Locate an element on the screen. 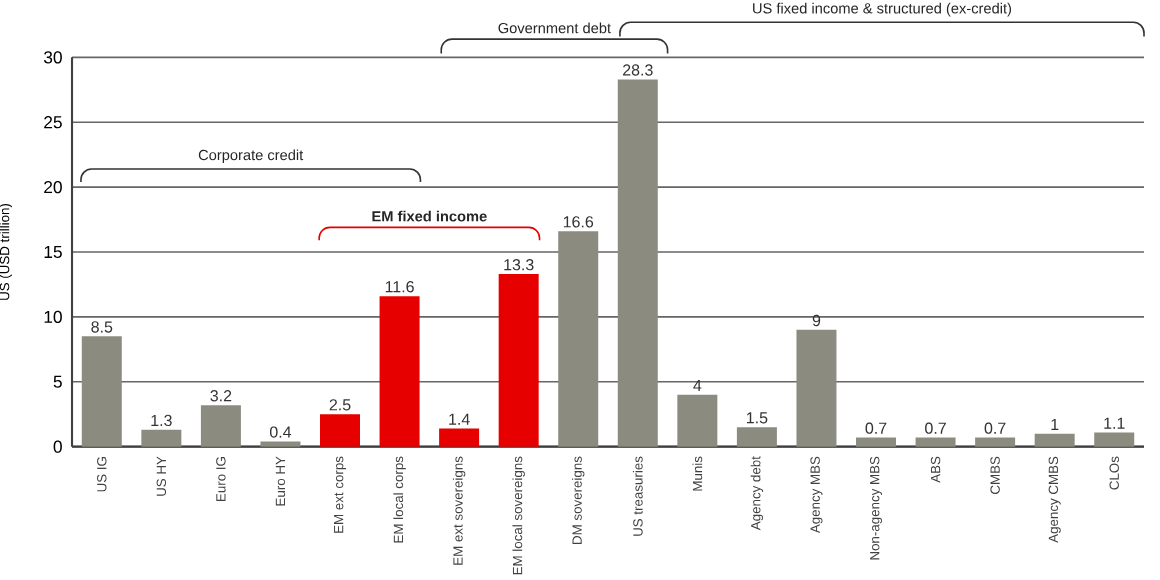 This screenshot has width=1160, height=580. data-label: 9 is located at coordinates (816, 320).